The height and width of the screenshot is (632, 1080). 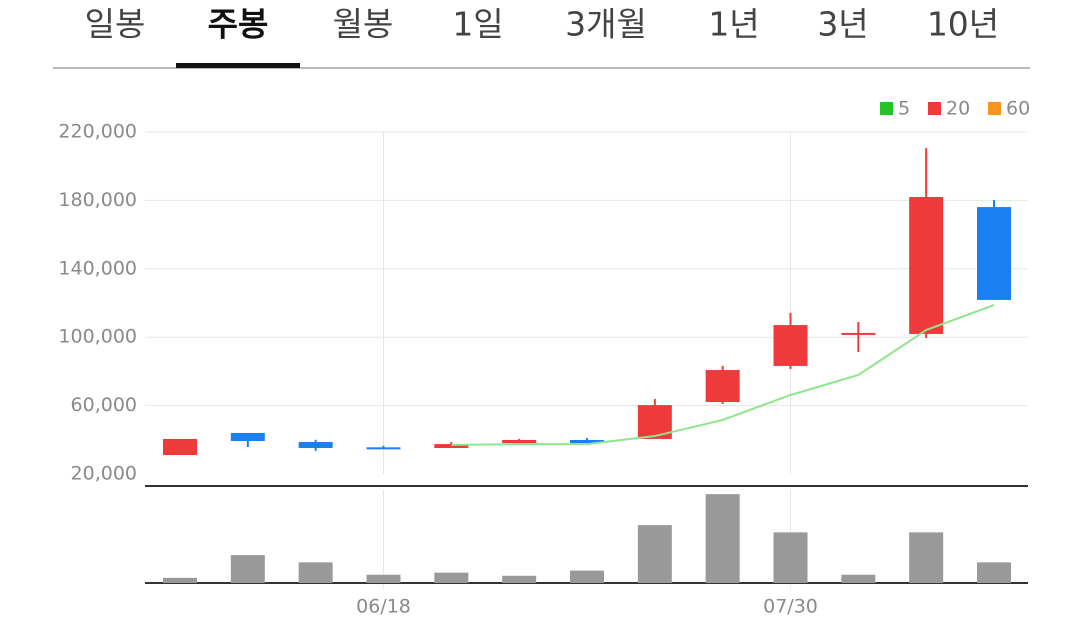 What do you see at coordinates (97, 268) in the screenshot?
I see `y-tick-label: 140,000` at bounding box center [97, 268].